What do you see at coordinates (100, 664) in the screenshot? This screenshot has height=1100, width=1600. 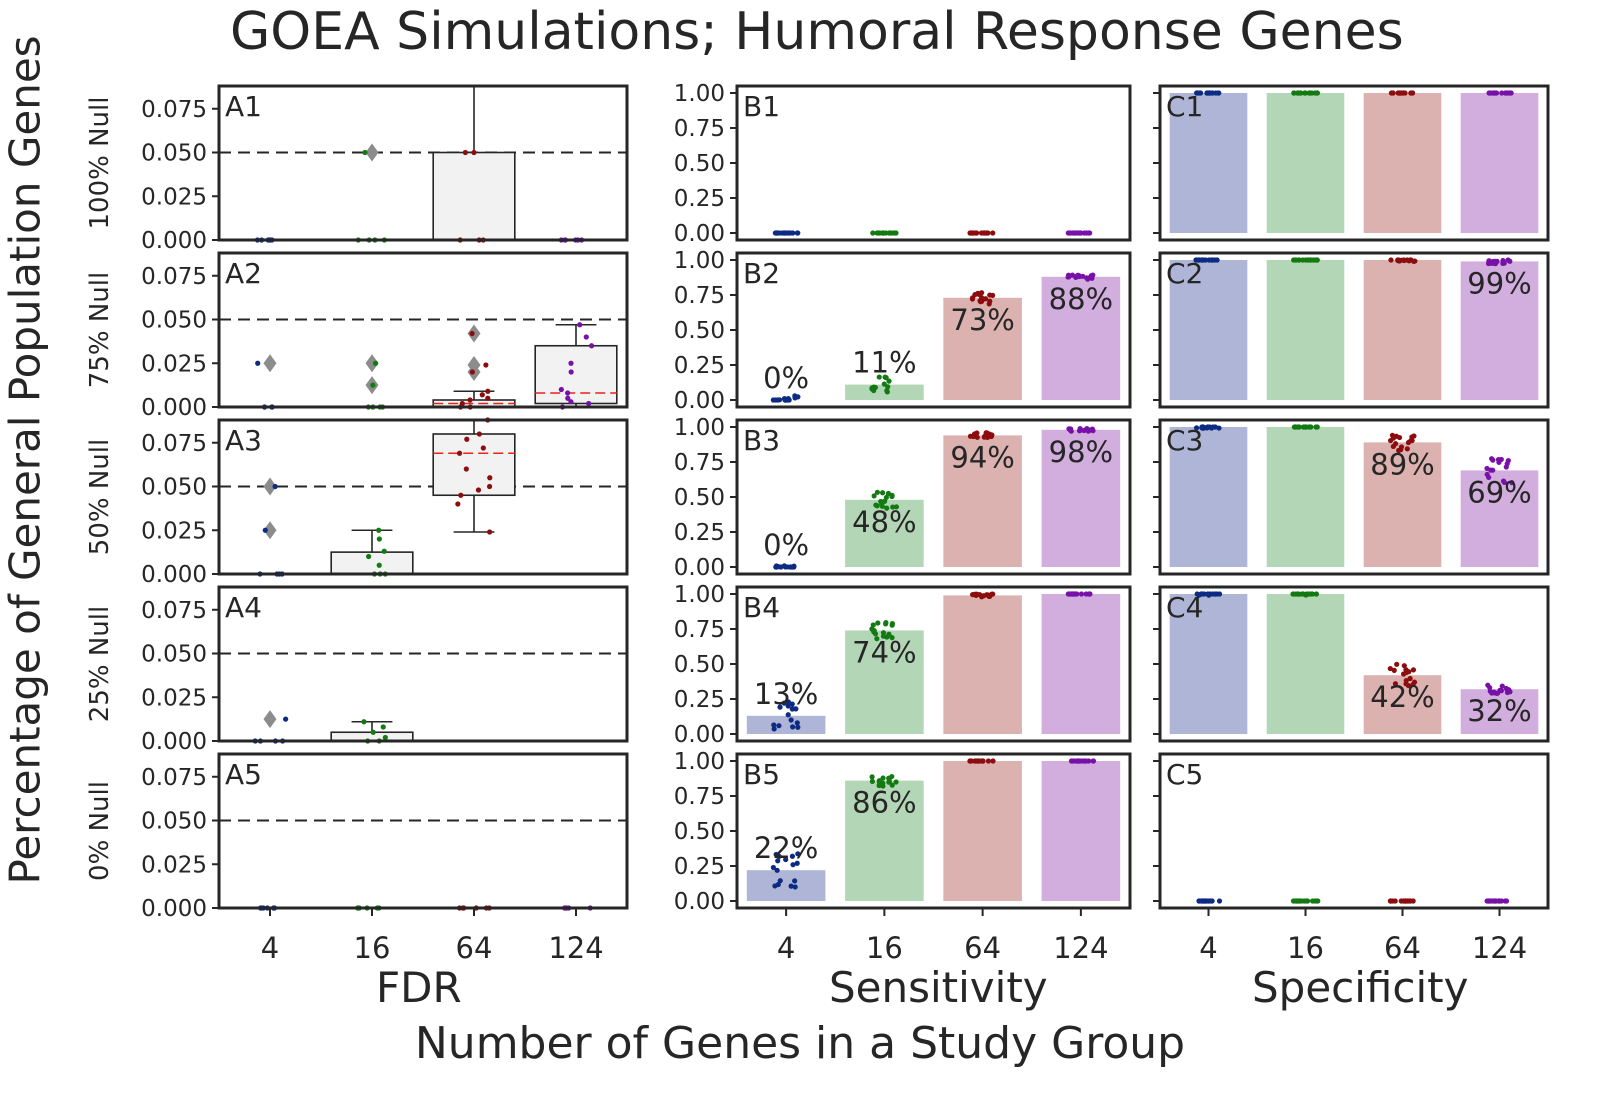 I see `row-label: 25% Null` at bounding box center [100, 664].